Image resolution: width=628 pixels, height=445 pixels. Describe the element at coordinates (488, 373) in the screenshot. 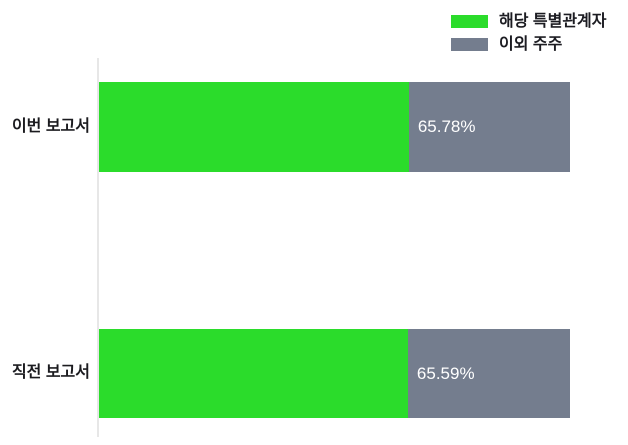

I see `bar-segment-other-shareholders: 65.59%` at that location.